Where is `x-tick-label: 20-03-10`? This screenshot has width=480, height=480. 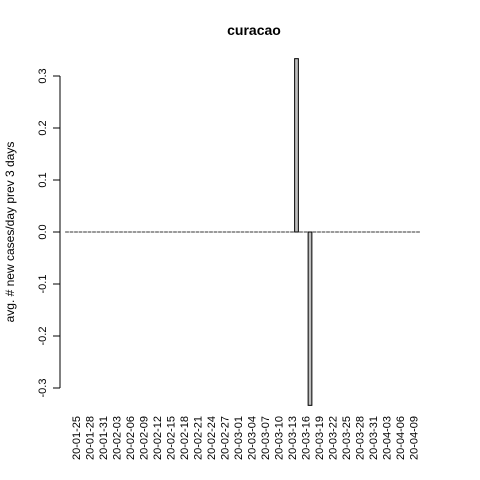 x-tick-label: 20-03-10 is located at coordinates (280, 438).